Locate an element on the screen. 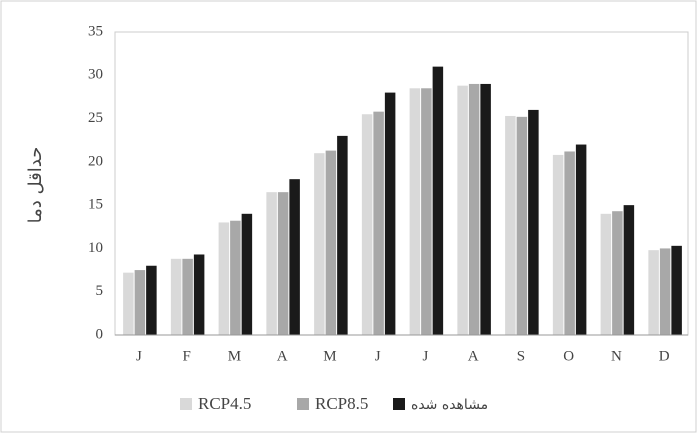 The width and height of the screenshot is (697, 433). y-tick-label: 30 is located at coordinates (95, 75).